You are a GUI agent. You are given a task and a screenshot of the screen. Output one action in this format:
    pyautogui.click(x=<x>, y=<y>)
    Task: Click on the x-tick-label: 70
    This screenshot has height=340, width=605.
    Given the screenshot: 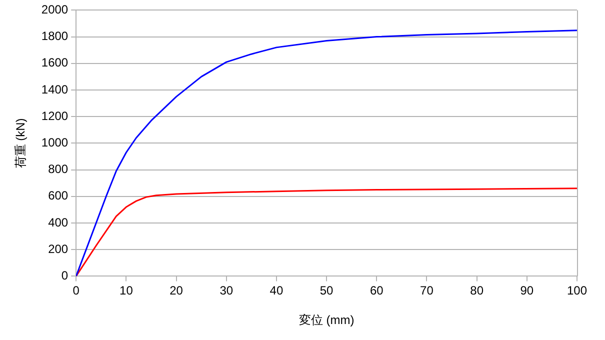 What is the action you would take?
    pyautogui.click(x=427, y=291)
    